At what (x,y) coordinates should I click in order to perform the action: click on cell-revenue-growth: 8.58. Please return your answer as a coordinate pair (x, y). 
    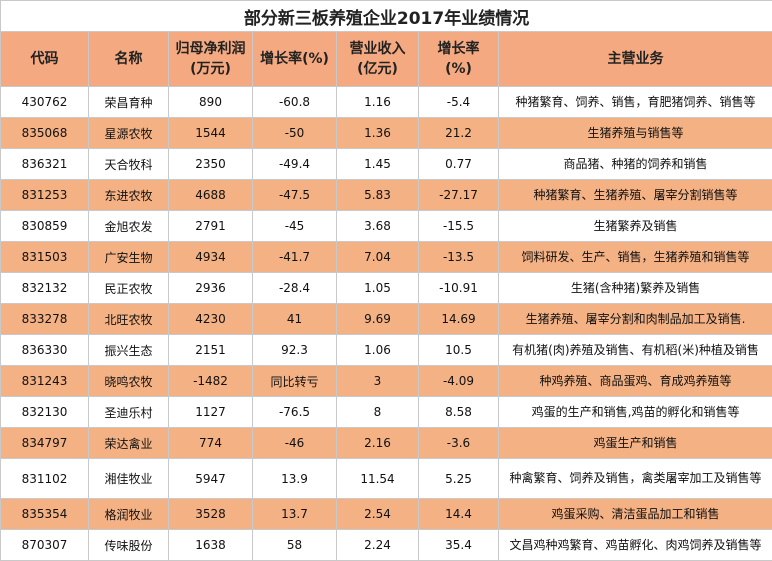
    Looking at the image, I should click on (459, 412).